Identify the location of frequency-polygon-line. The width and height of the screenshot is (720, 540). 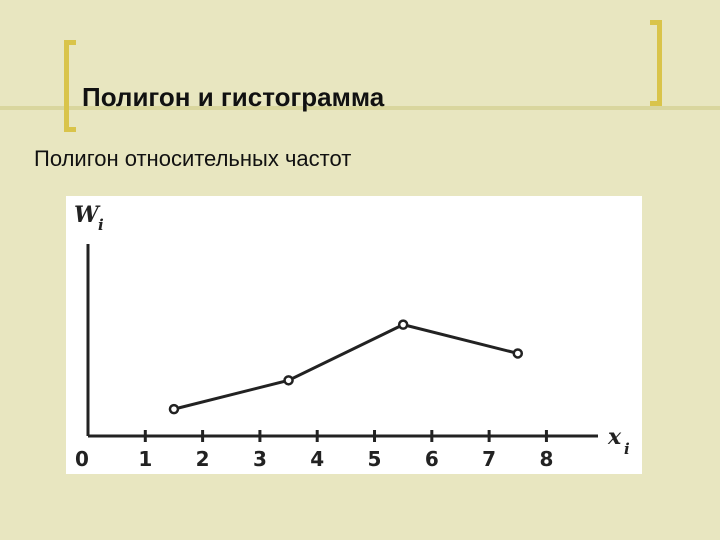
(346, 367).